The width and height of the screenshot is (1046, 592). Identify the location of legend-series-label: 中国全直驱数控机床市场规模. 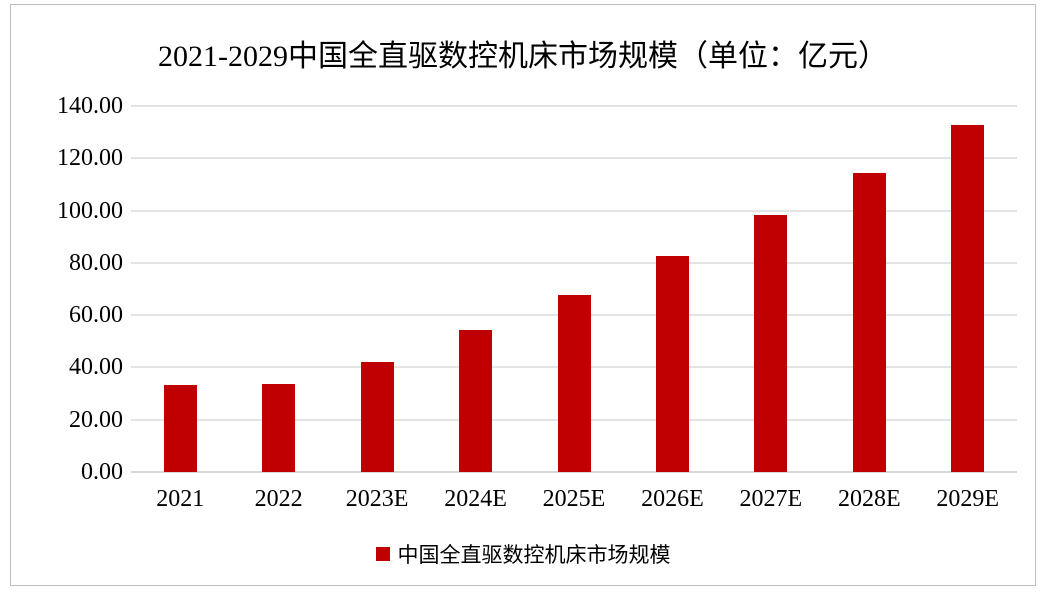
(534, 555).